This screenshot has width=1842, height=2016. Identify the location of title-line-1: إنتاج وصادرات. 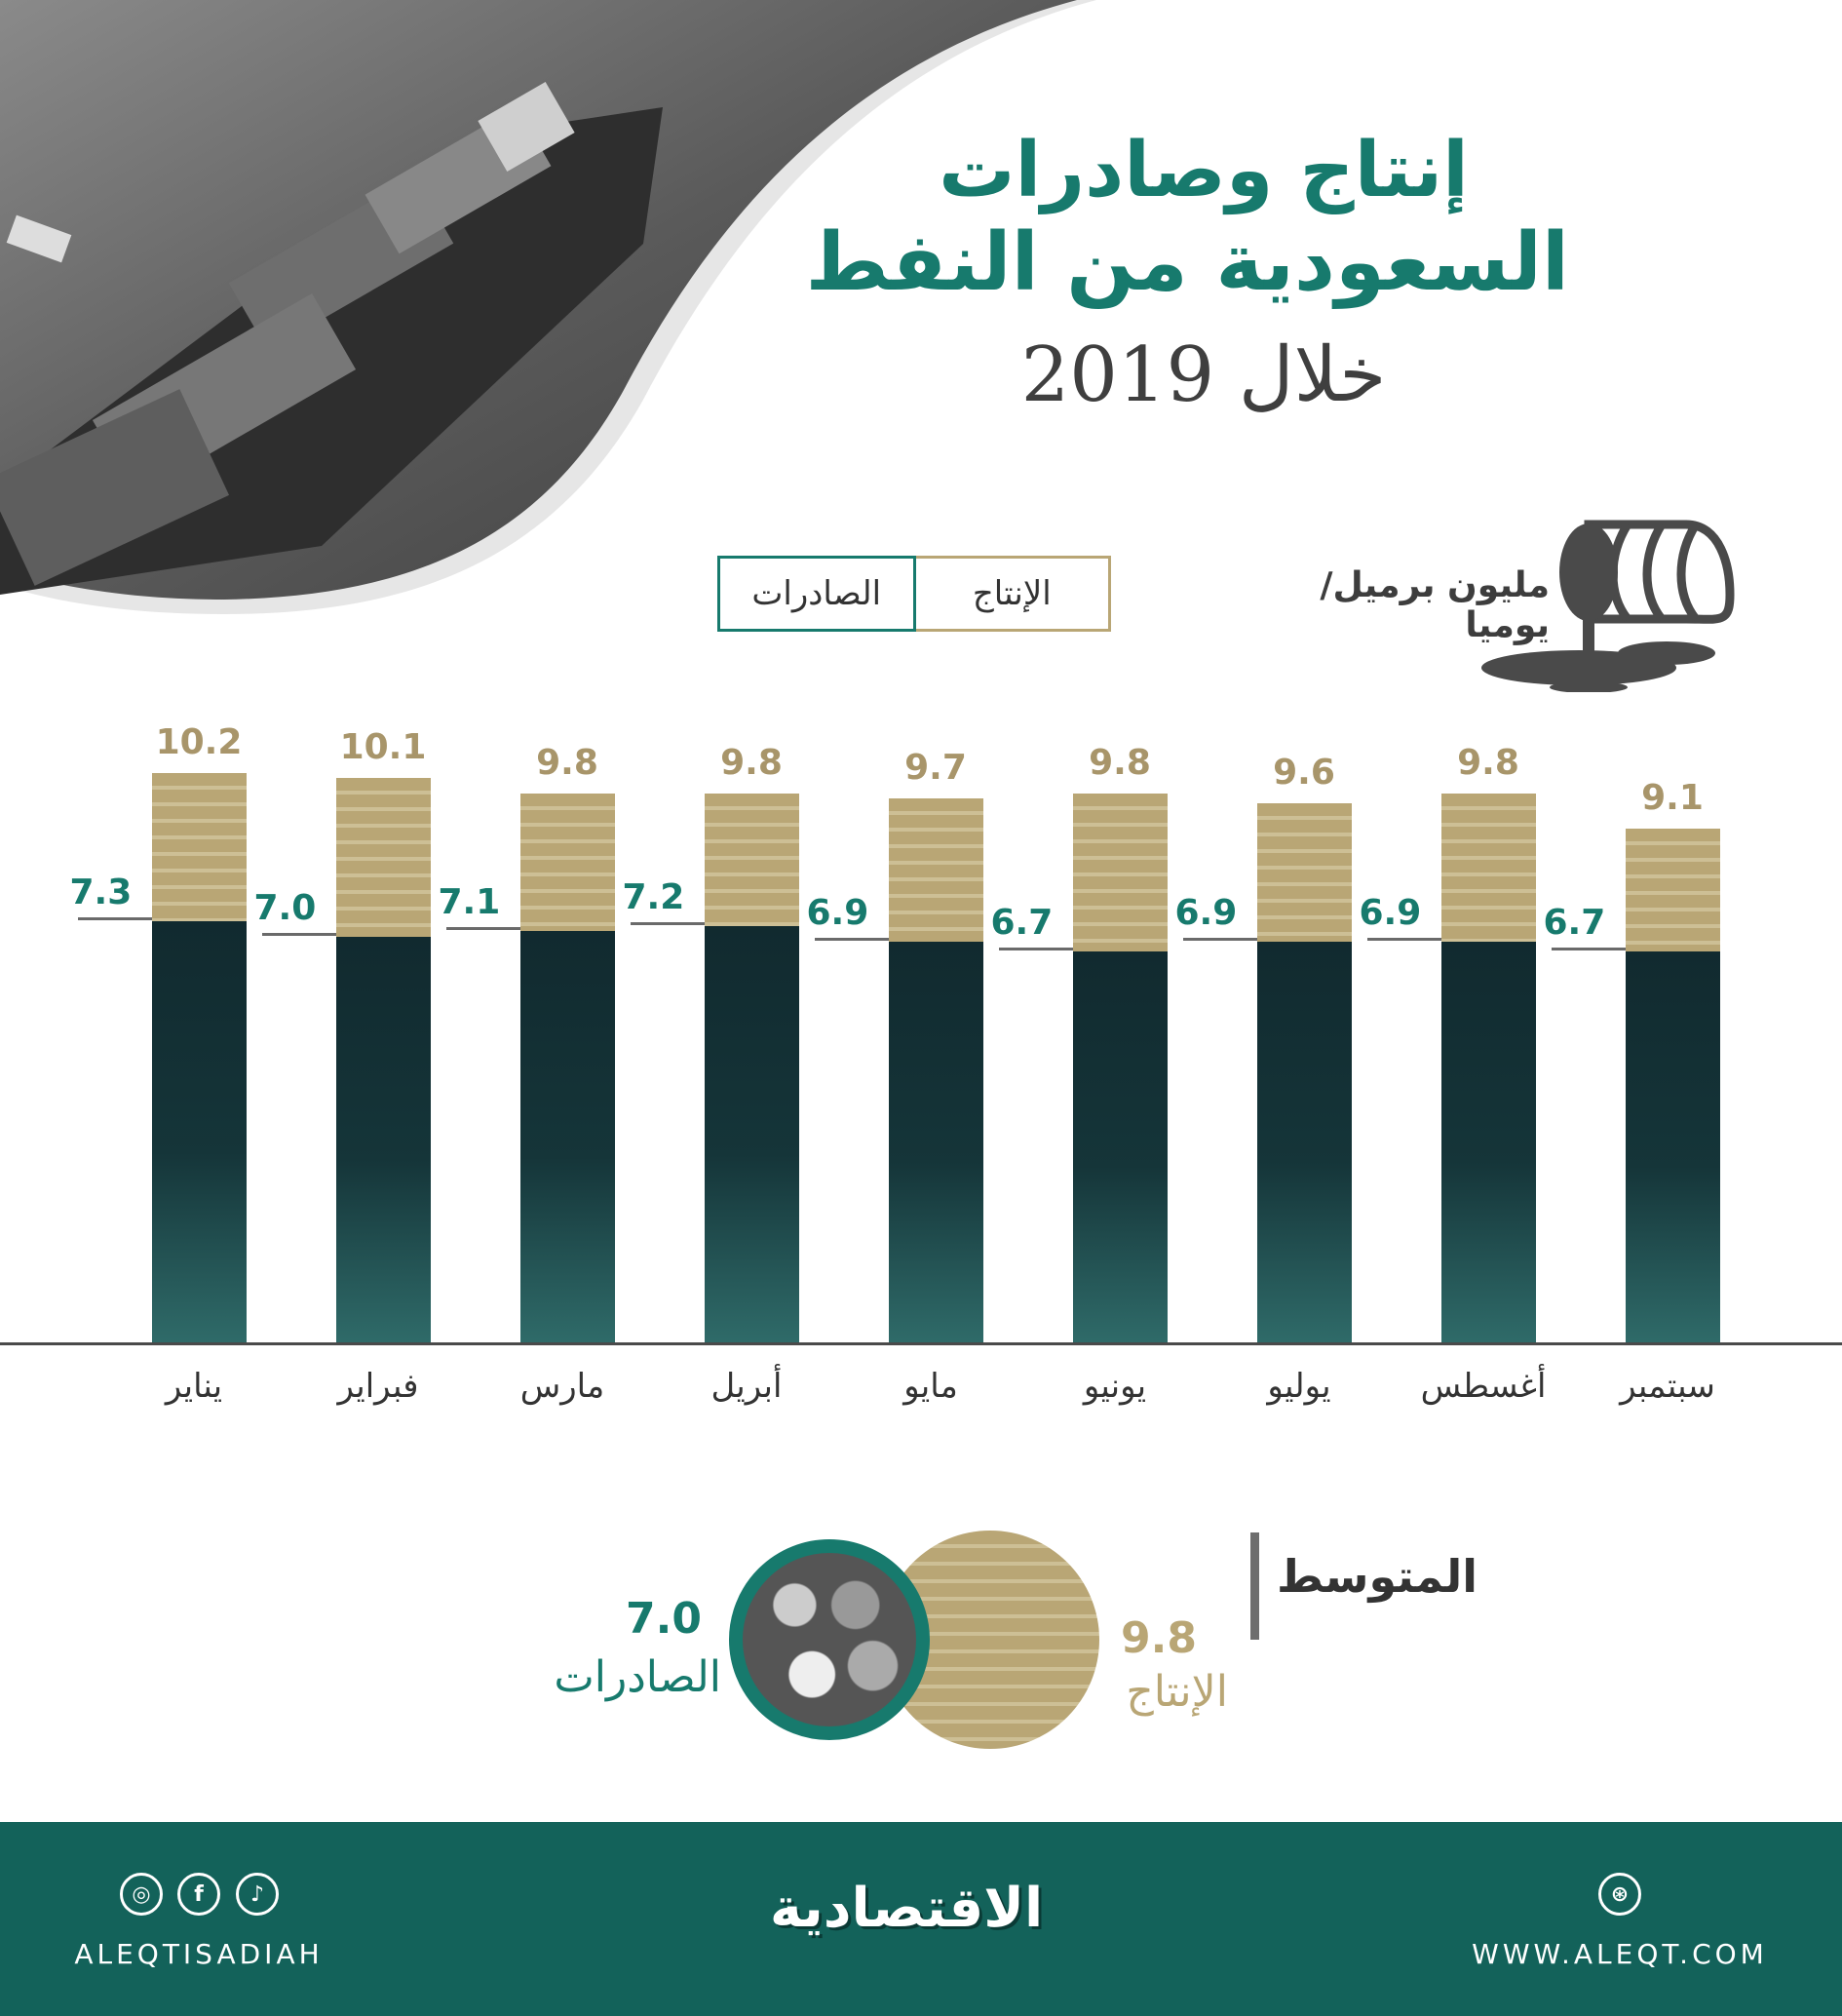
(1204, 170).